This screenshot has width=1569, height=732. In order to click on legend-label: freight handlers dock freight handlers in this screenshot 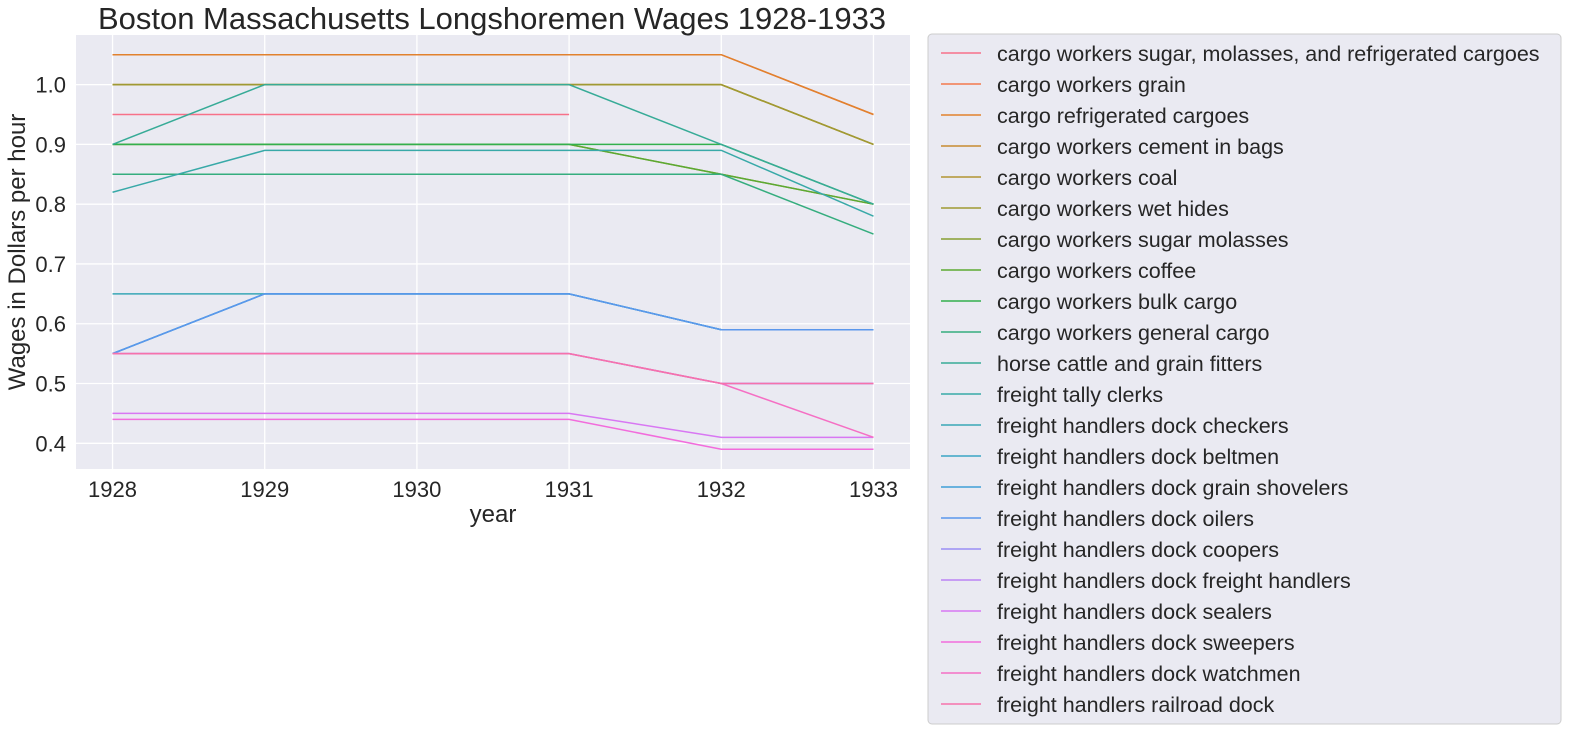, I will do `click(1174, 581)`.